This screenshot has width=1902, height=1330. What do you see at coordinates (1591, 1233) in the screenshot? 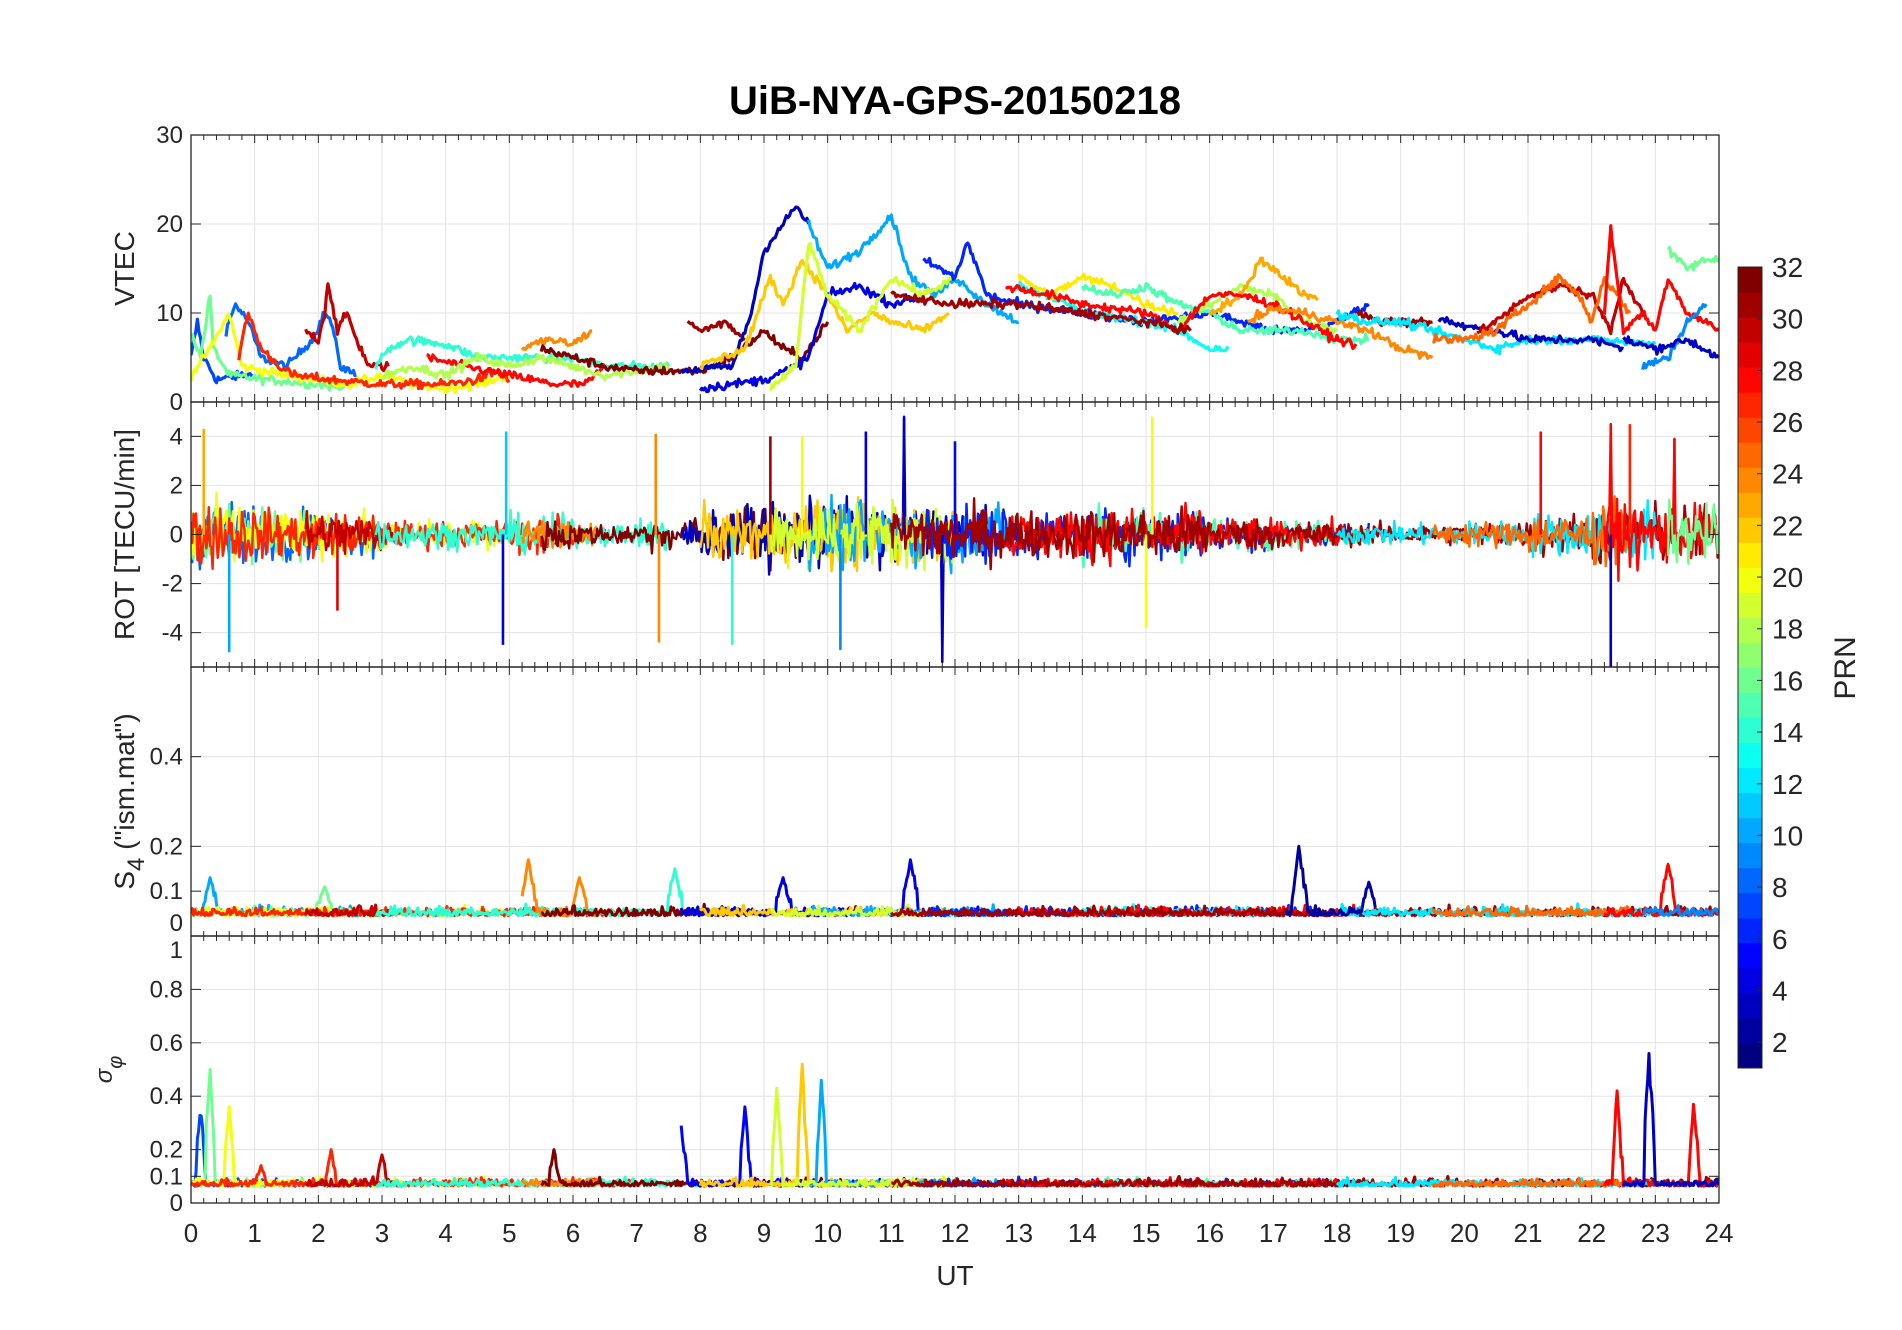
I see `x-tick-label: 22` at bounding box center [1591, 1233].